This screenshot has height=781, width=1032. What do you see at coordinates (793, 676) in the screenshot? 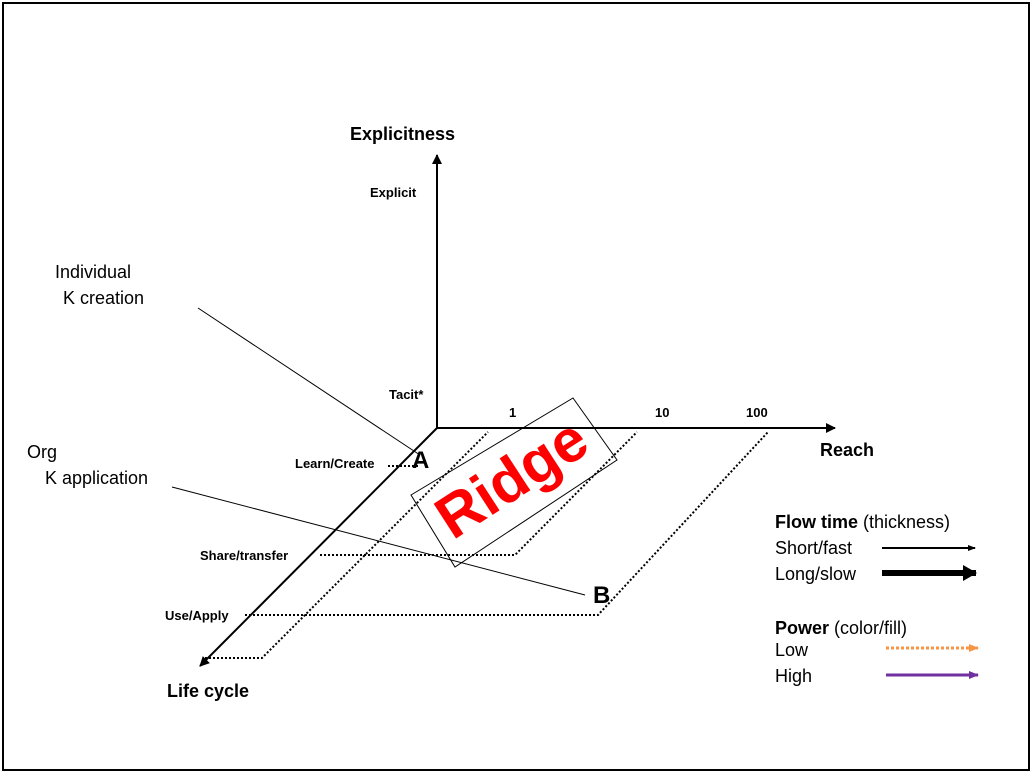
I see `legend-item: High` at bounding box center [793, 676].